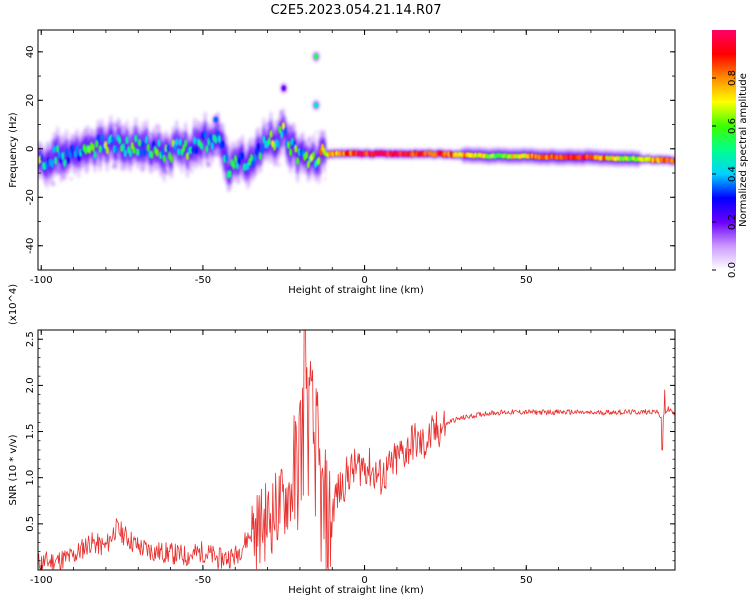 Image resolution: width=750 pixels, height=604 pixels. Describe the element at coordinates (30, 478) in the screenshot. I see `y-tick-label: 1.0` at that location.